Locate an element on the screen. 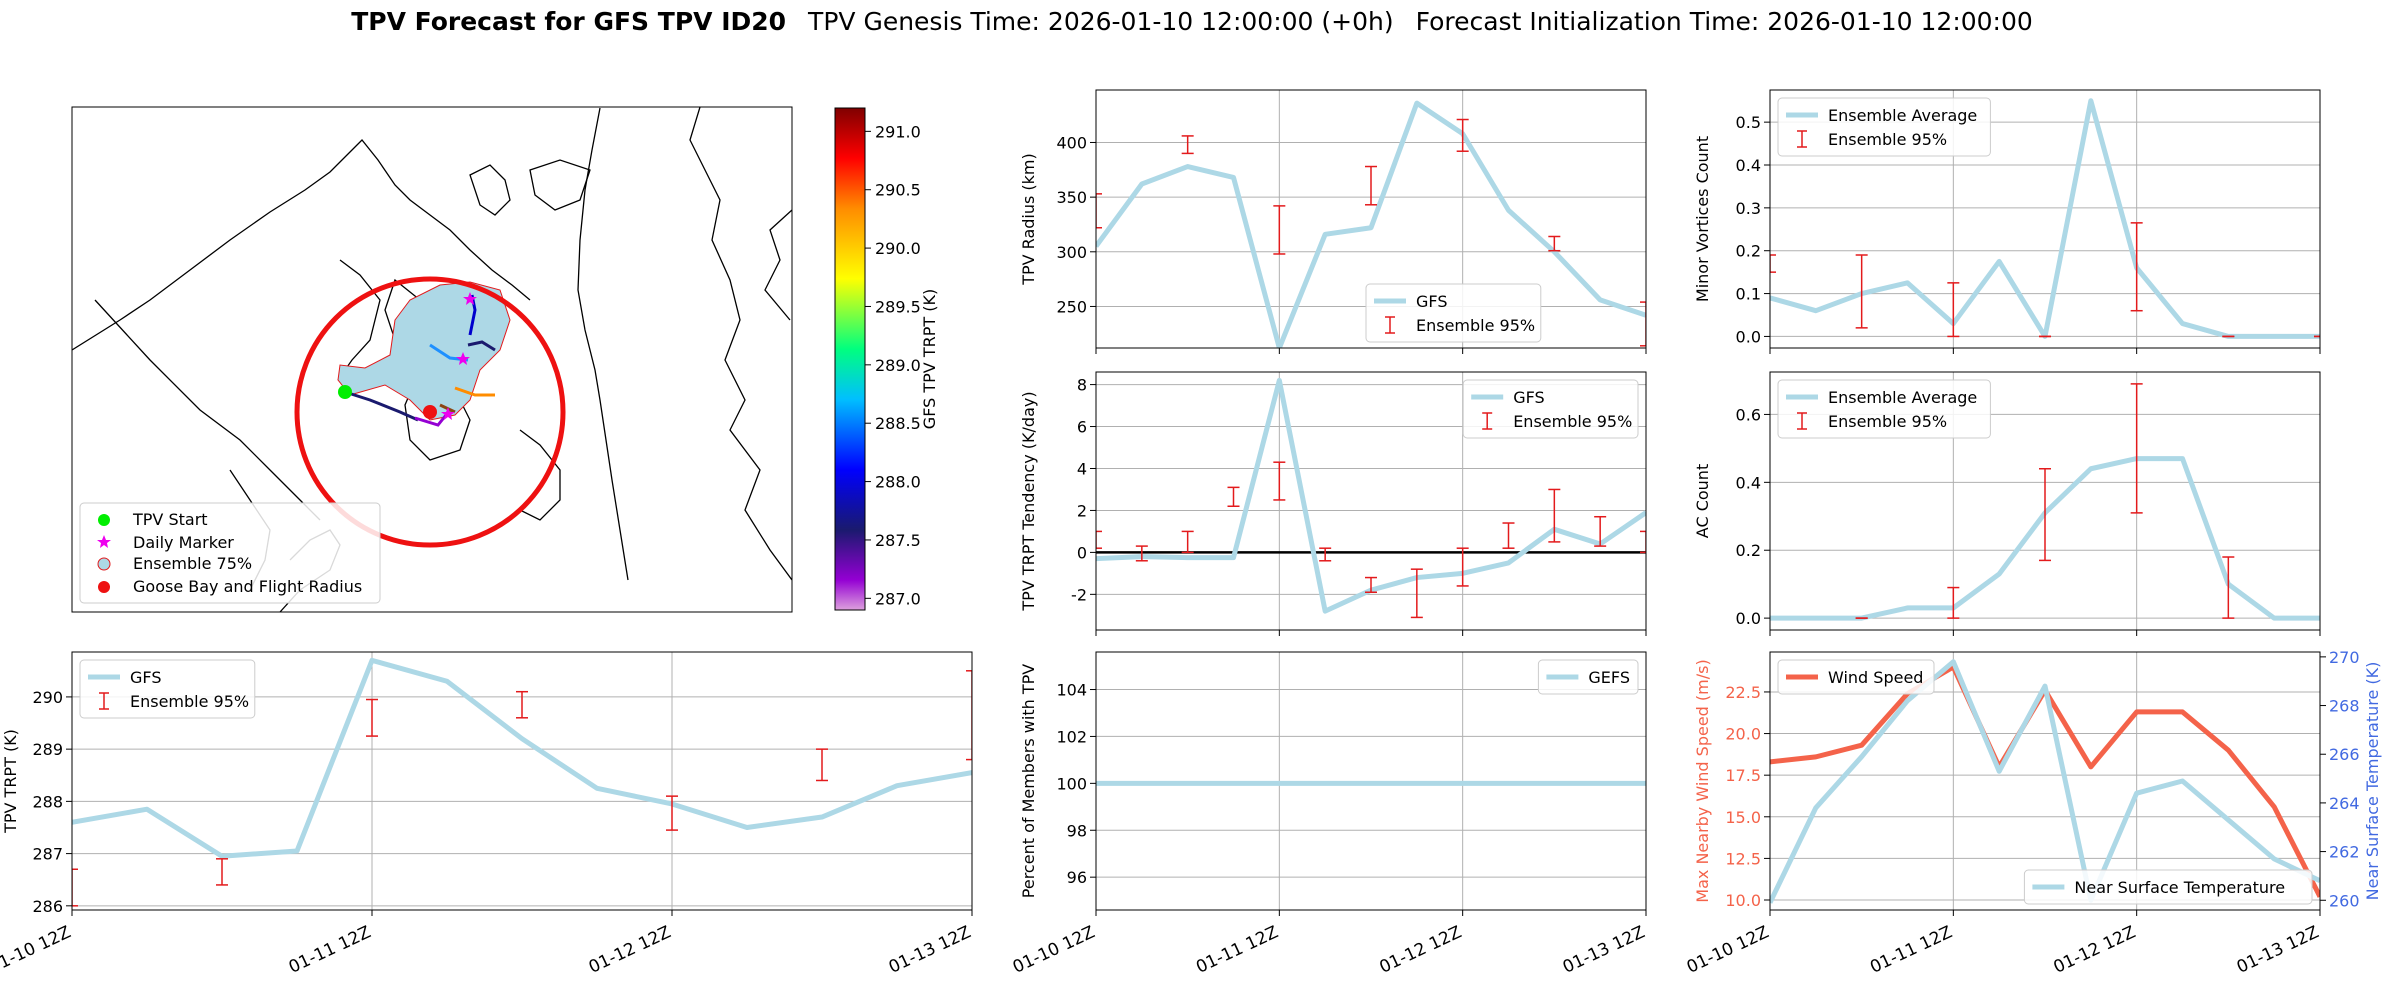 This screenshot has width=2384, height=986. chart-legend: Near Surface Temperature is located at coordinates (2168, 887).